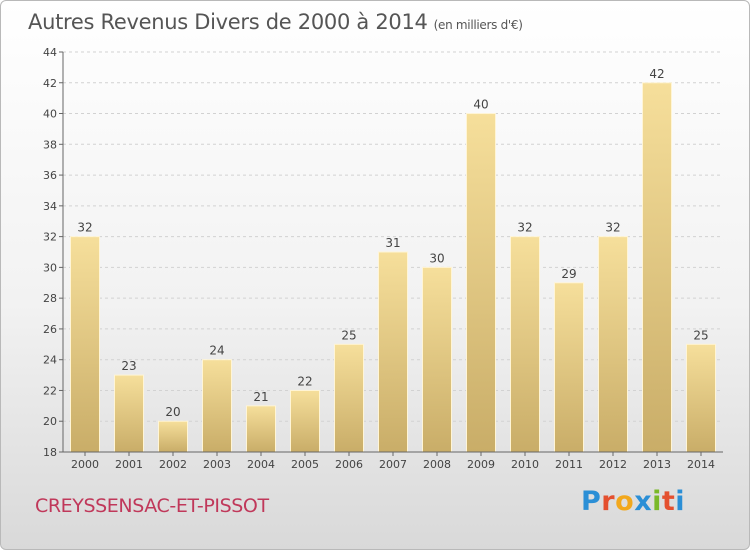  Describe the element at coordinates (129, 413) in the screenshot. I see `bar-2001` at that location.